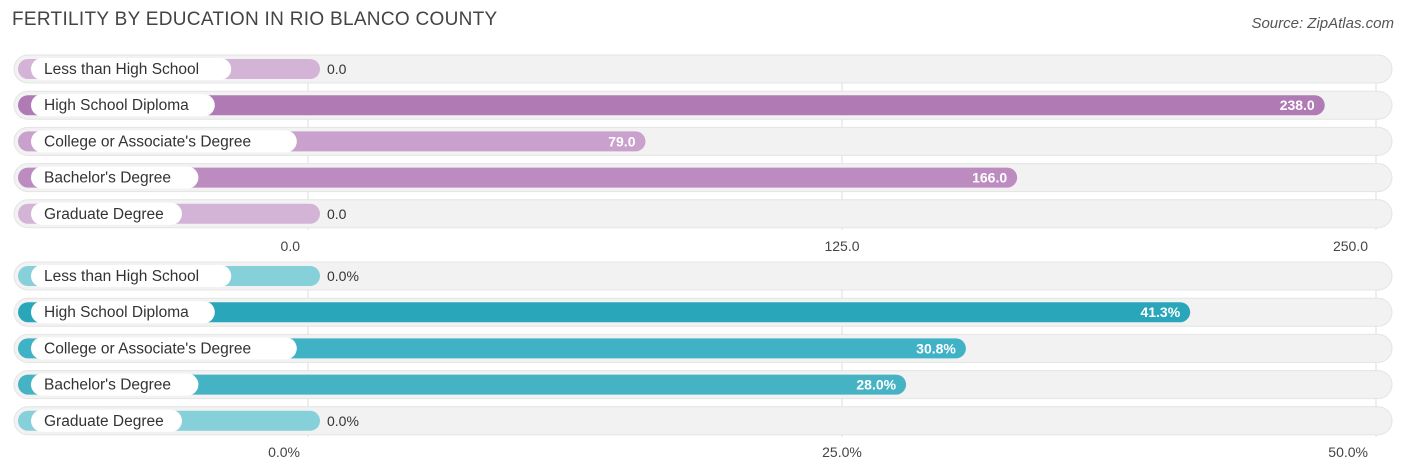 Image resolution: width=1406 pixels, height=476 pixels. What do you see at coordinates (842, 452) in the screenshot?
I see `tick-label: 25.0%` at bounding box center [842, 452].